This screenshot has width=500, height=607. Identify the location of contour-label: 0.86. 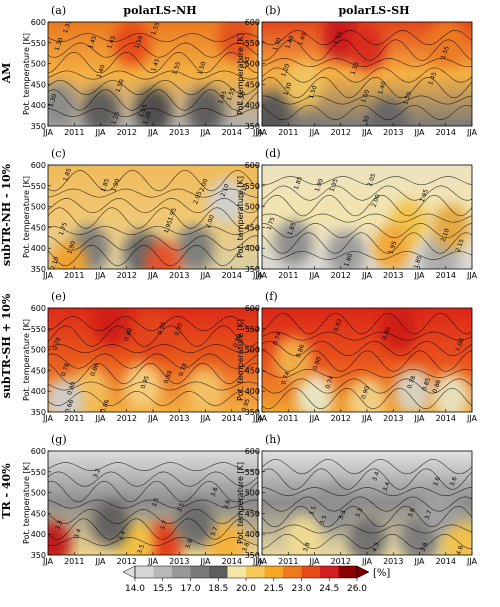
(436, 386).